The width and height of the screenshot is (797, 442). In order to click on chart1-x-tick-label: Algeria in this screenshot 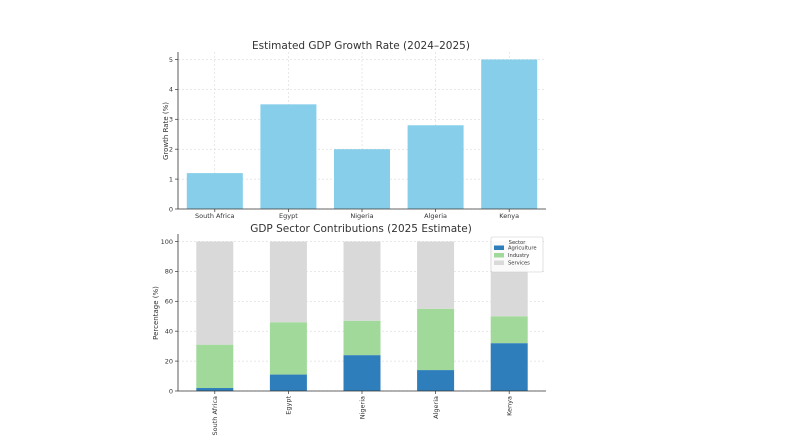, I will do `click(435, 216)`.